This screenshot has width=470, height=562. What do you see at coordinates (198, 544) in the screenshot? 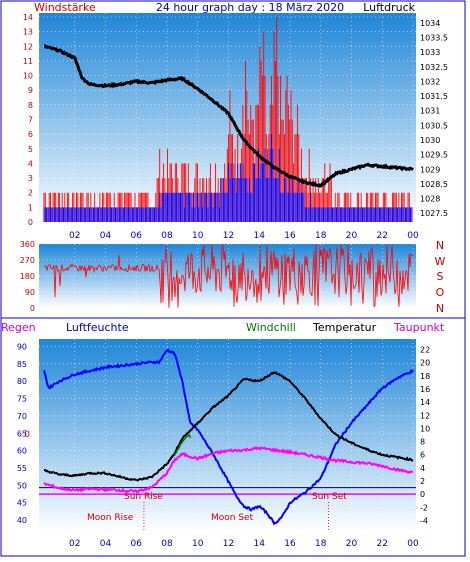
I see `time-tick-label: 10` at bounding box center [198, 544].